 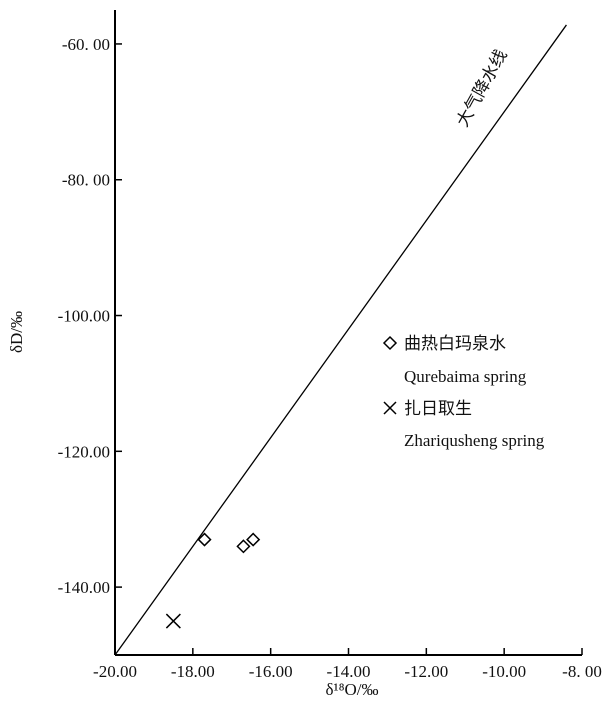 I want to click on y-axis-title: δD/‰, so click(x=16, y=332).